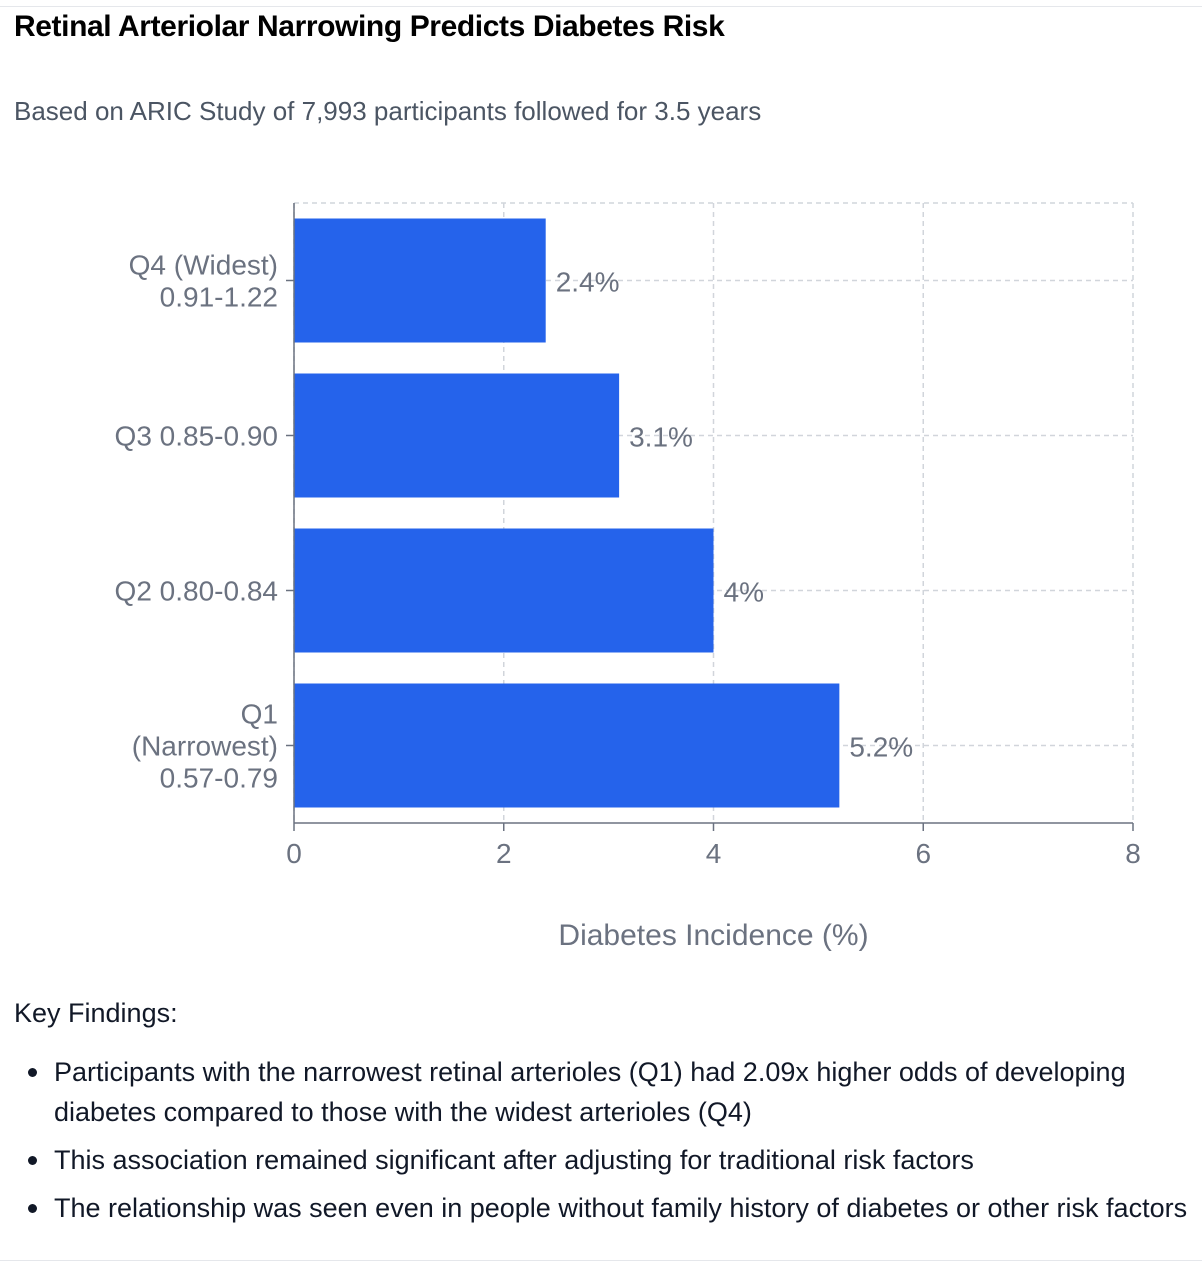  What do you see at coordinates (294, 853) in the screenshot?
I see `x-tick-label: 0` at bounding box center [294, 853].